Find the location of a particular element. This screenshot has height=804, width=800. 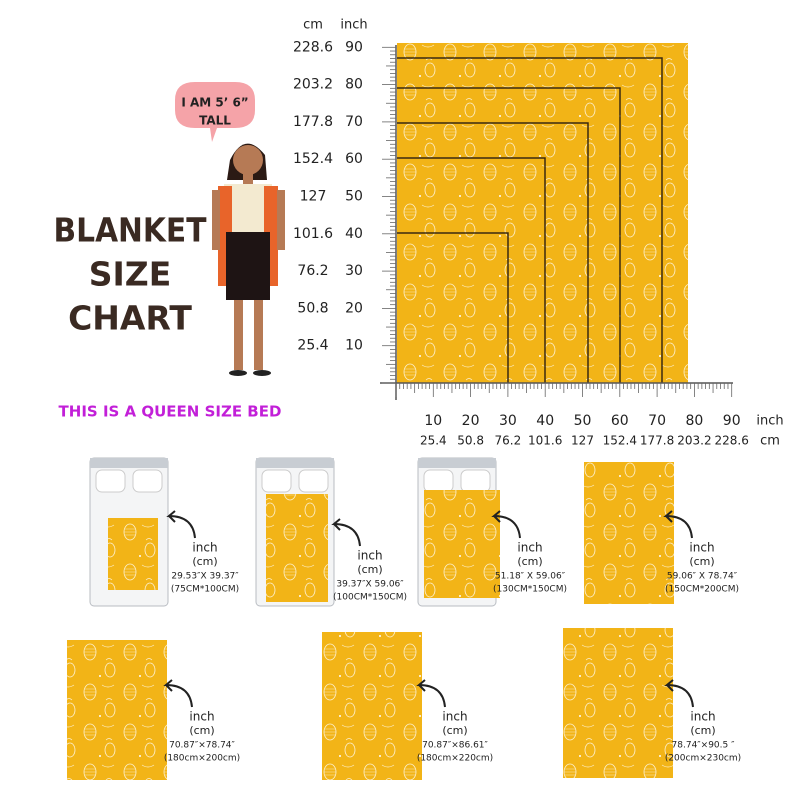

y-inch-label: 80 is located at coordinates (354, 85).